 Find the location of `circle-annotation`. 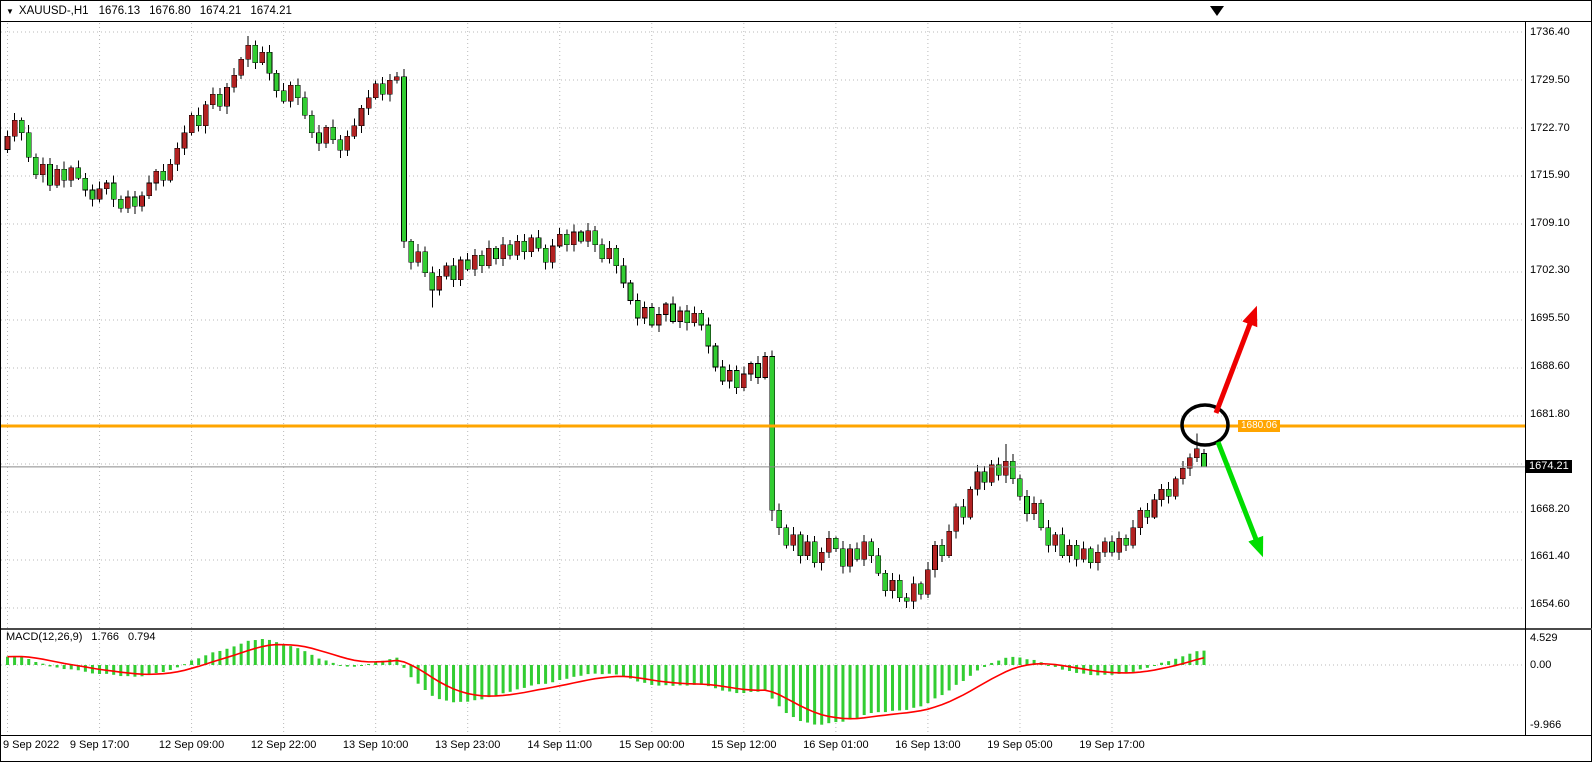

circle-annotation is located at coordinates (1205, 425).